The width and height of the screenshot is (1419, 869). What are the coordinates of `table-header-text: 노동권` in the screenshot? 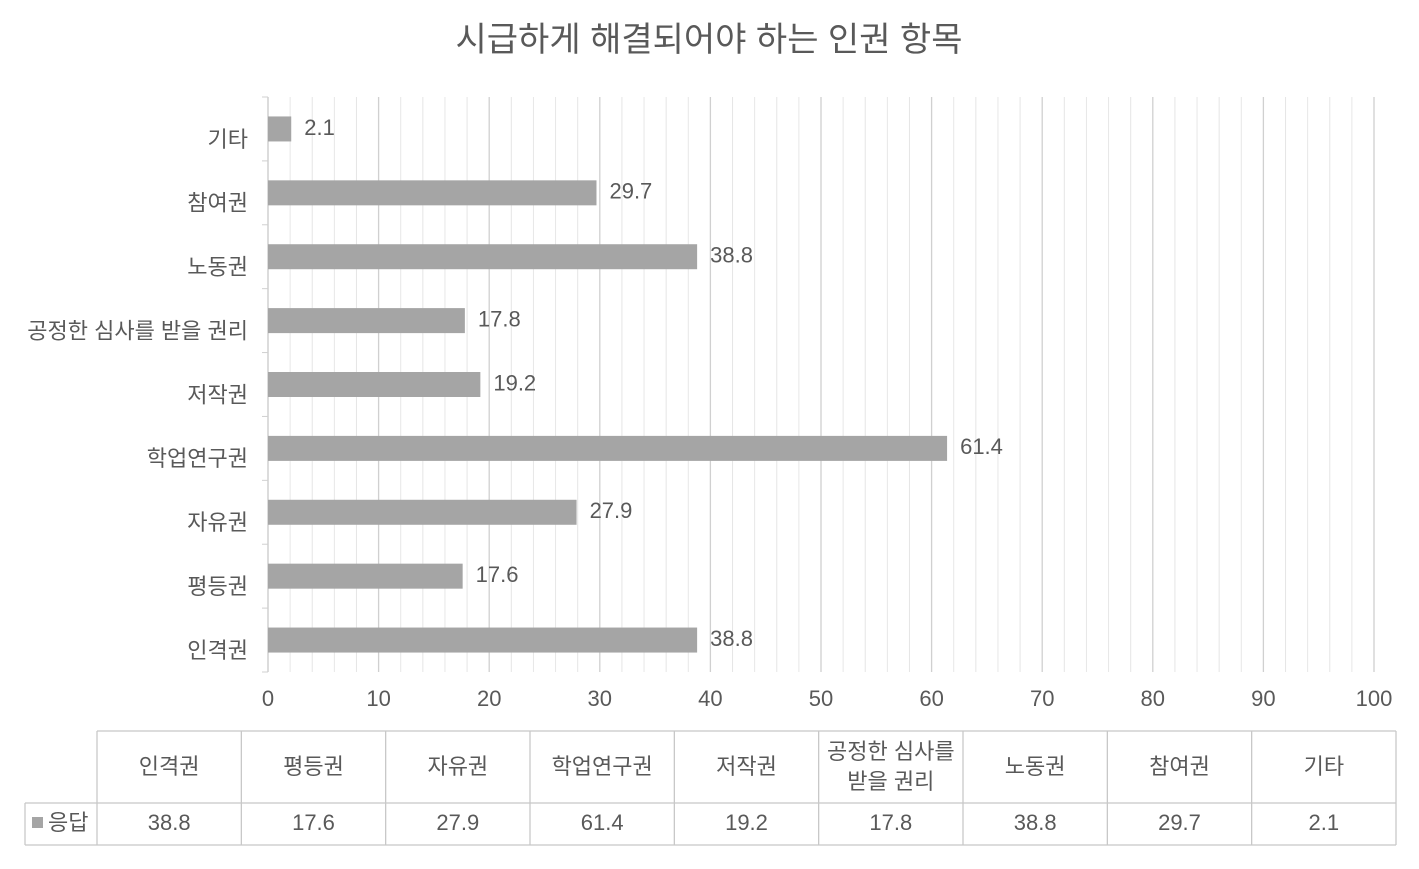 It's located at (1035, 766).